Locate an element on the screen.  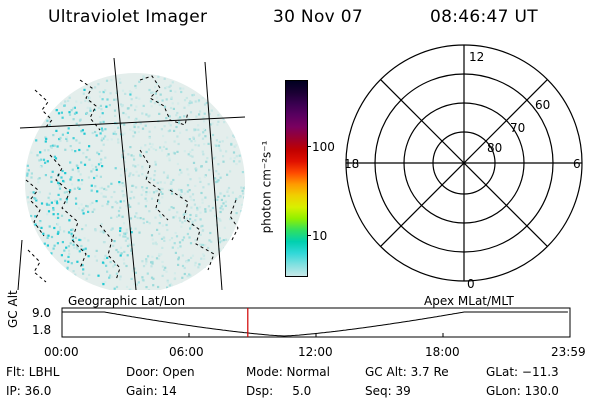
info-mode: Mode: Normal is located at coordinates (288, 372).